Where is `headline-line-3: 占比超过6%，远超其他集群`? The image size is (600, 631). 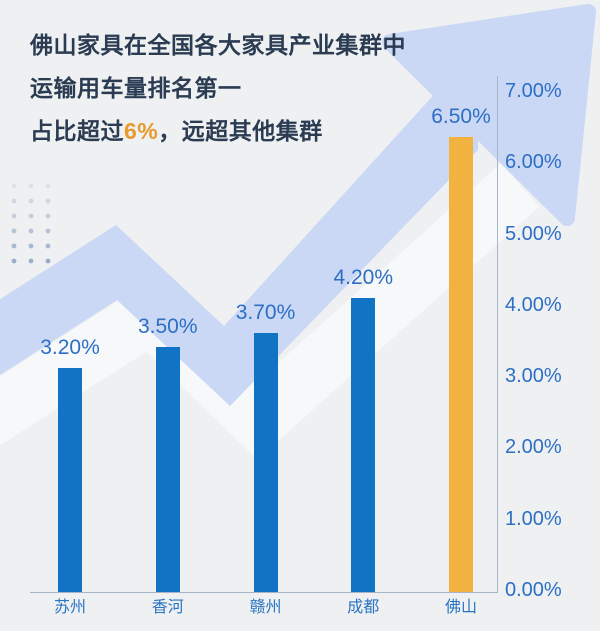 headline-line-3: 占比超过6%，远超其他集群 is located at coordinates (218, 131).